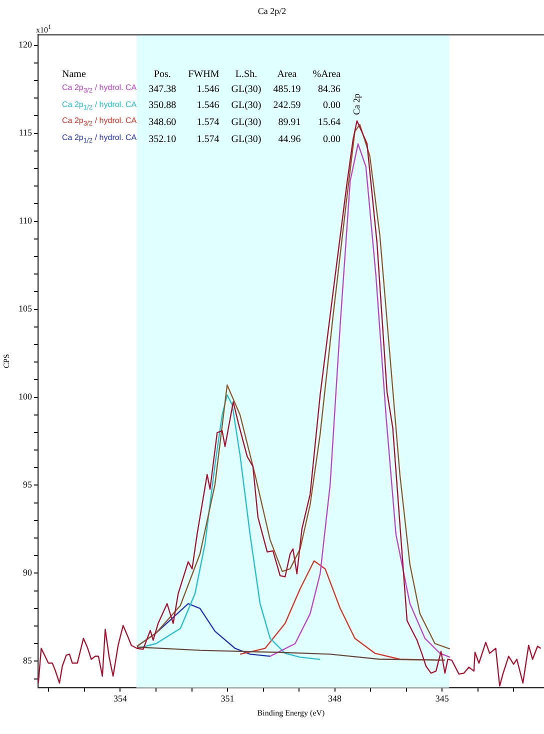 This screenshot has height=734, width=544. I want to click on y-tick-label: 100, so click(25, 397).